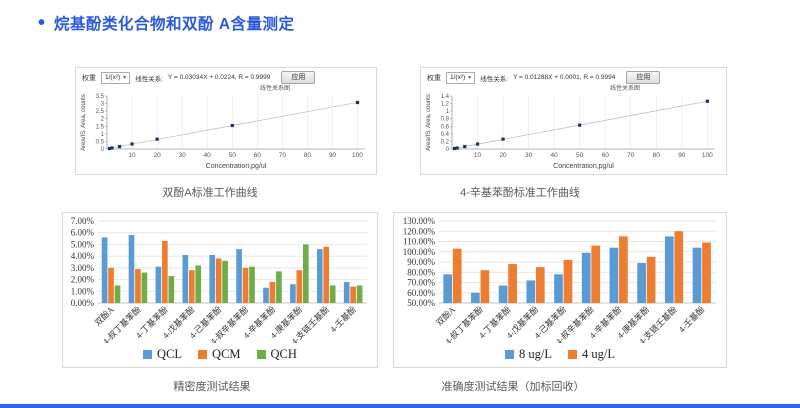 Image resolution: width=800 pixels, height=408 pixels. I want to click on svg-text: 3, so click(103, 105).